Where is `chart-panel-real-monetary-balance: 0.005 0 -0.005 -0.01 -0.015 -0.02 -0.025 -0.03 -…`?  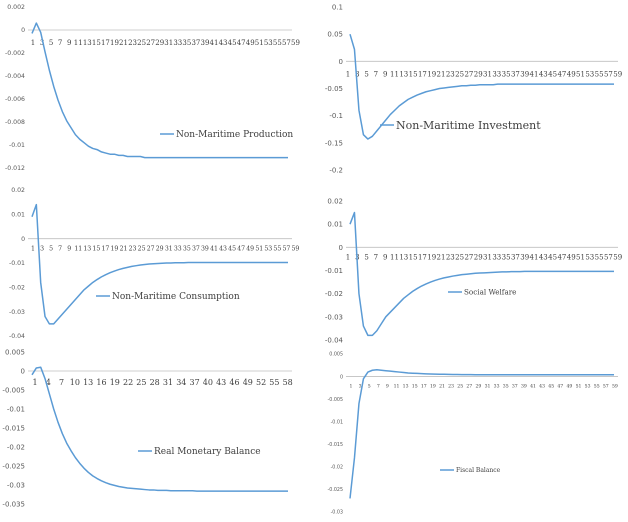
chart-panel-real-monetary-balance: 0.005 0 -0.005 -0.01 -0.015 -0.02 -0.025 -0.03 -… is located at coordinates (147, 428).